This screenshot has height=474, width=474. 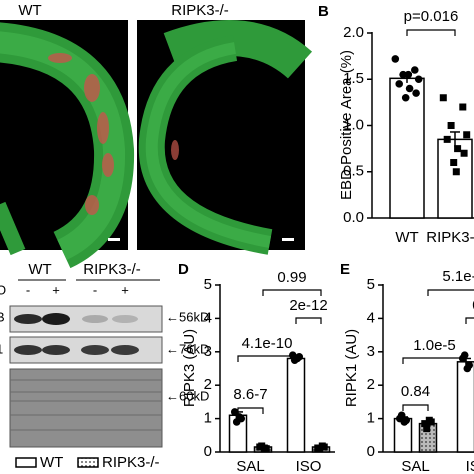 I want to click on y-tick-label: 1.5, so click(x=353, y=78).